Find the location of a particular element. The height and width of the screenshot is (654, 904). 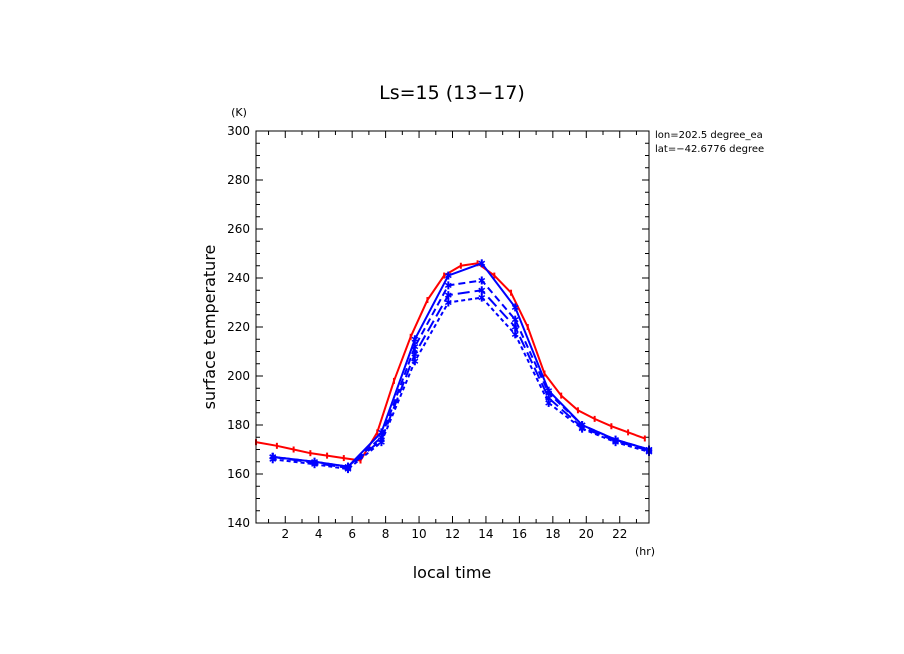

y-tick-label: 180 is located at coordinates (238, 425).